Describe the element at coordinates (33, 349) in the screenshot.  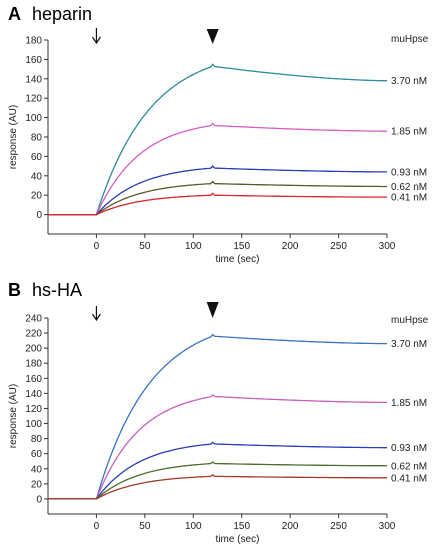
I see `y-tick-label: 200` at that location.